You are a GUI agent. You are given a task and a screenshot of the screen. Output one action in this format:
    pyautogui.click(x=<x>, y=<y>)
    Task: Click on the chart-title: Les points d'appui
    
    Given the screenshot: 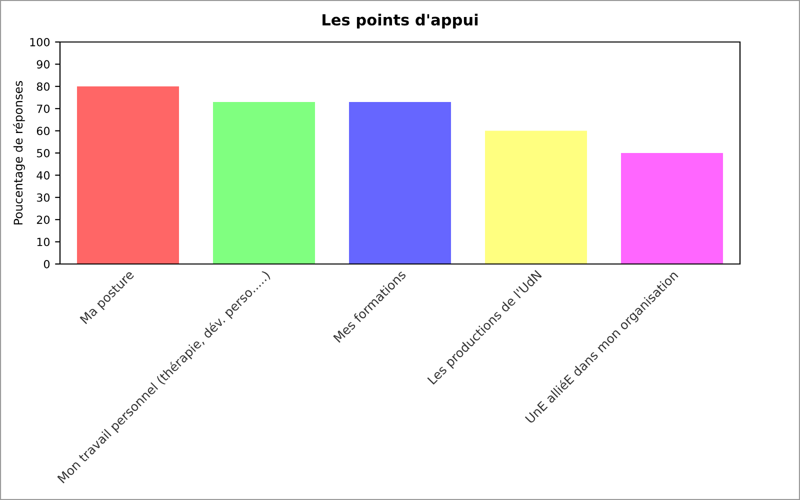 What is the action you would take?
    pyautogui.click(x=400, y=21)
    